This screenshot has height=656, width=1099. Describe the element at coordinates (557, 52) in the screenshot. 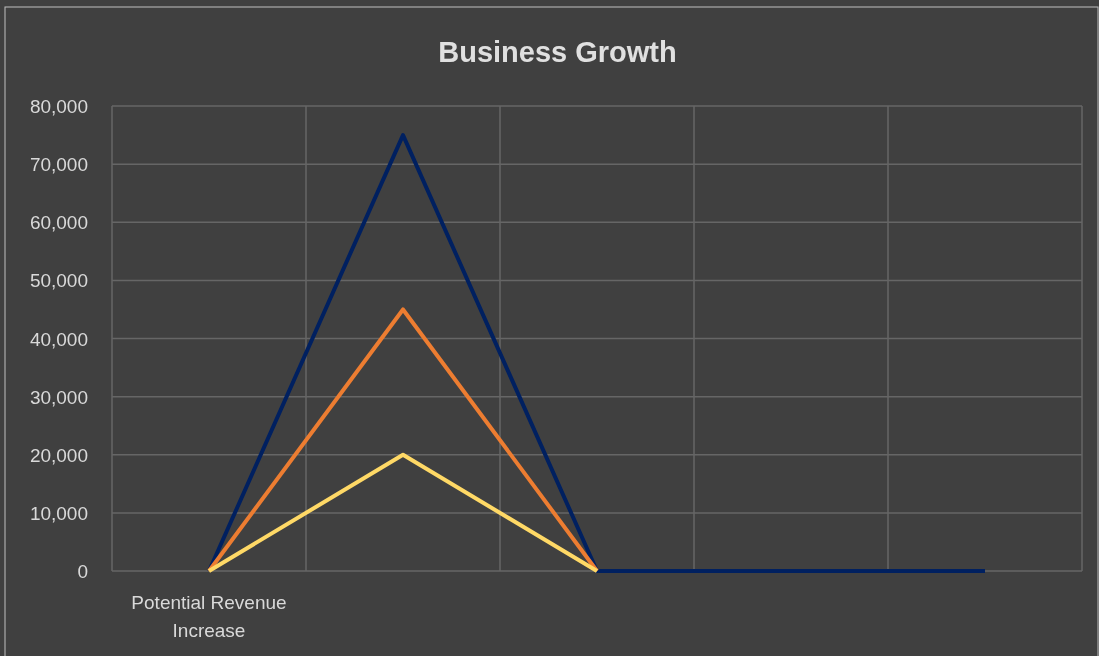

I see `chart-title: Business Growth` at that location.